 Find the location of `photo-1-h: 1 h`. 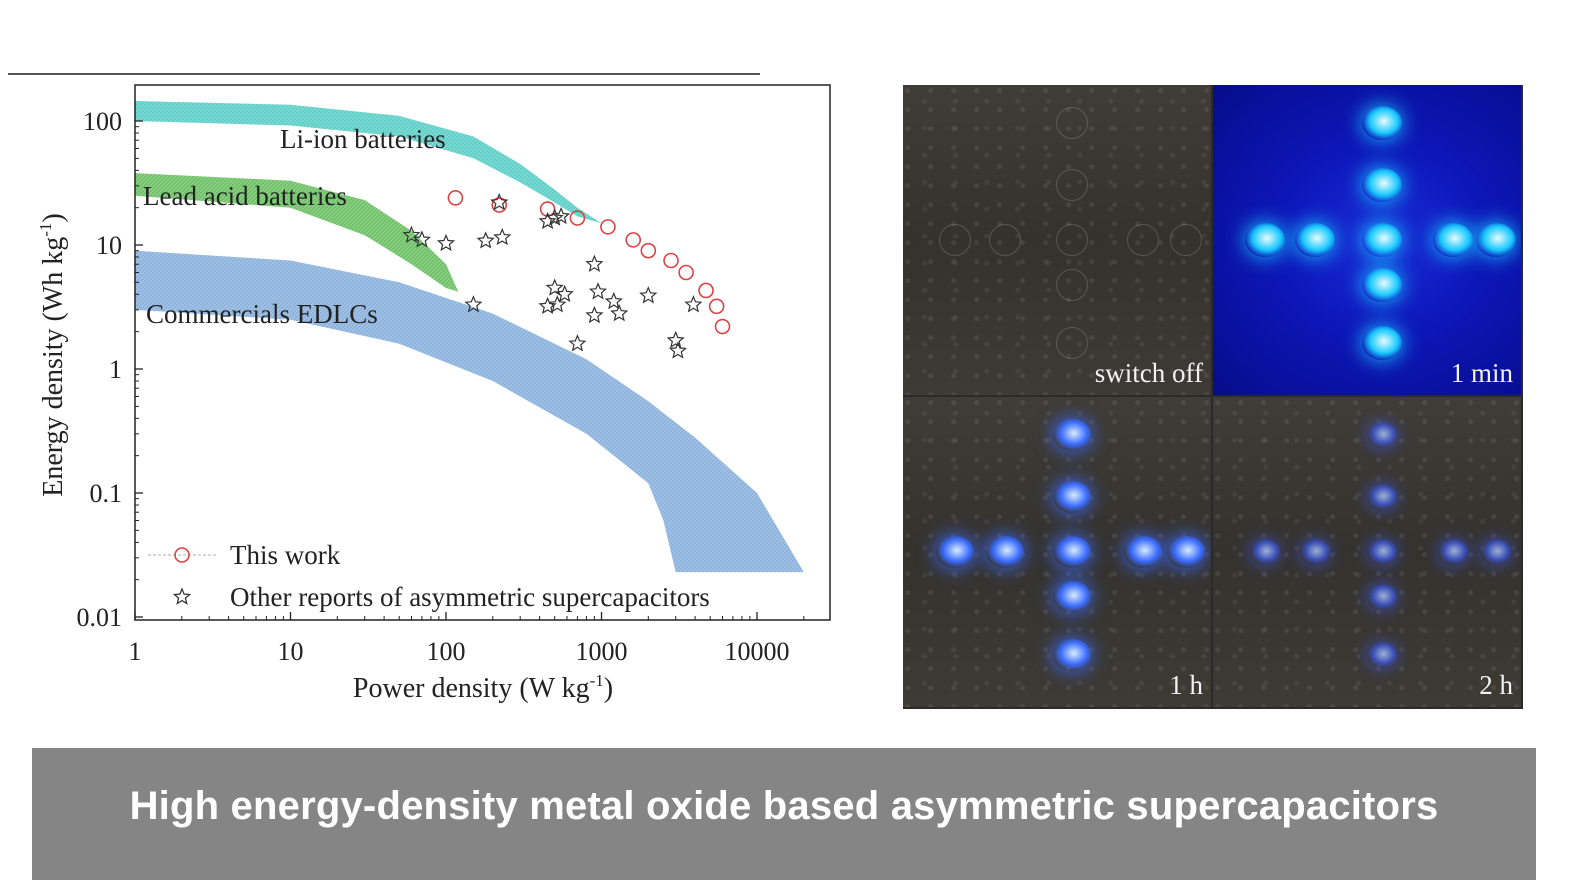

photo-1-h: 1 h is located at coordinates (1057, 552).